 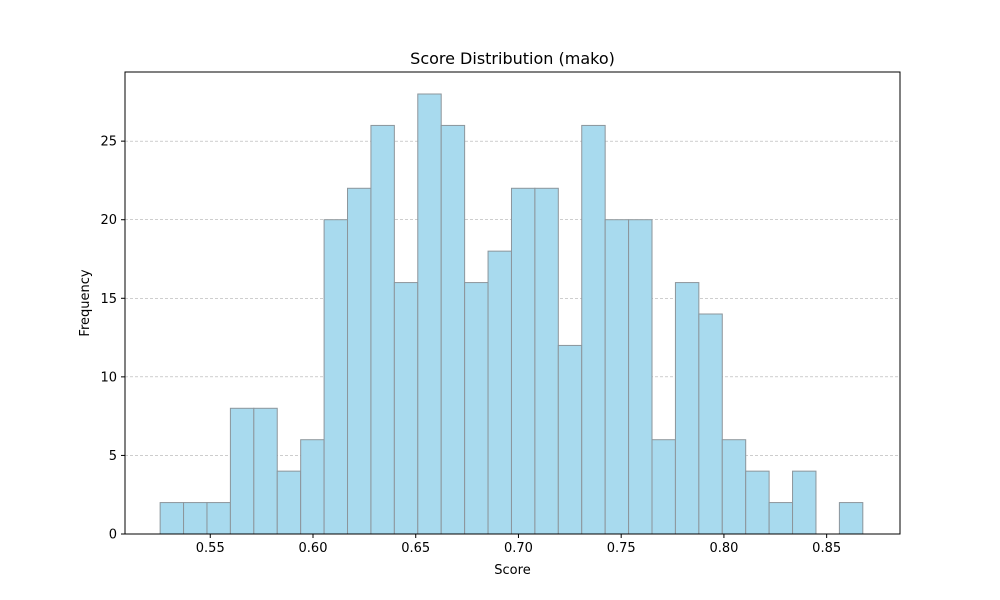 I want to click on y-tick-label-0: 0, so click(x=113, y=535).